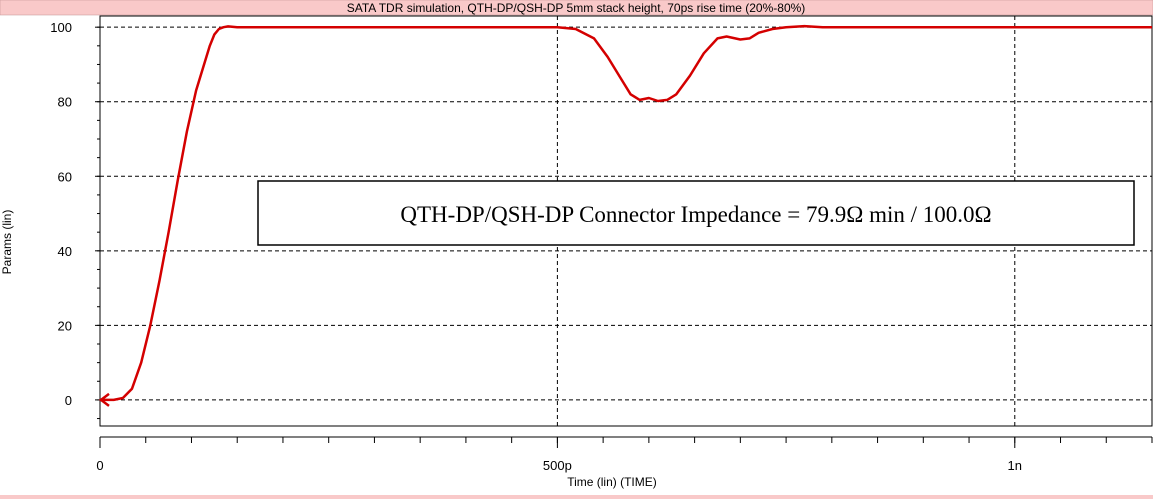 This screenshot has width=1153, height=504. Describe the element at coordinates (68, 400) in the screenshot. I see `y-tick-label: 0` at that location.